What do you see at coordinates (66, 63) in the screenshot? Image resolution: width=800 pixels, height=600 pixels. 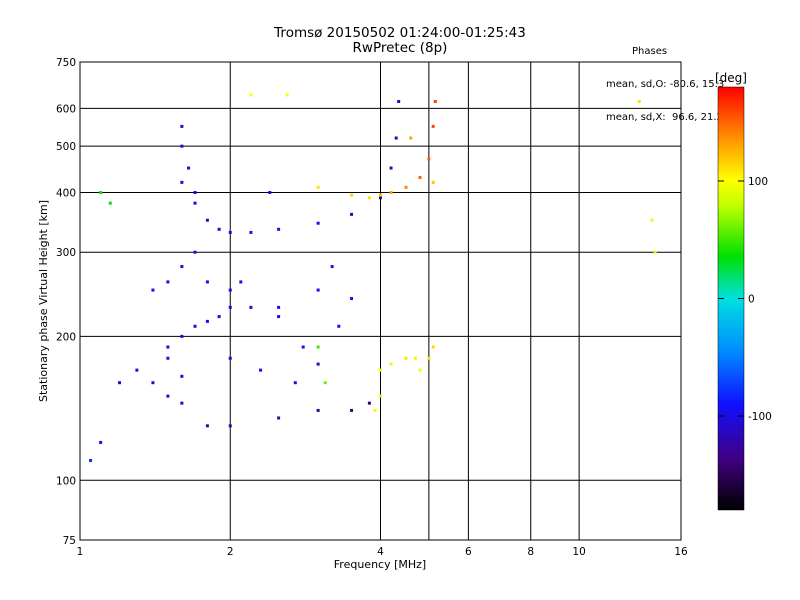 I see `y-tick-label: 750` at bounding box center [66, 63].